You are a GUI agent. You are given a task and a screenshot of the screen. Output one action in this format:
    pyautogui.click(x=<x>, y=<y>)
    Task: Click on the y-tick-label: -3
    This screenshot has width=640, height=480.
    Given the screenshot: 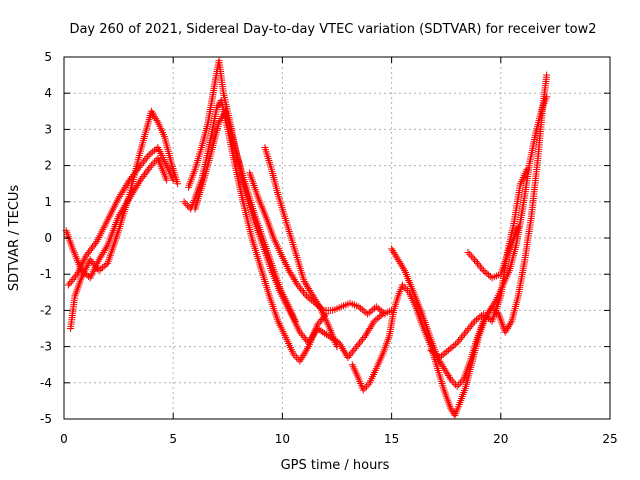 What is the action you would take?
    pyautogui.click(x=46, y=347)
    